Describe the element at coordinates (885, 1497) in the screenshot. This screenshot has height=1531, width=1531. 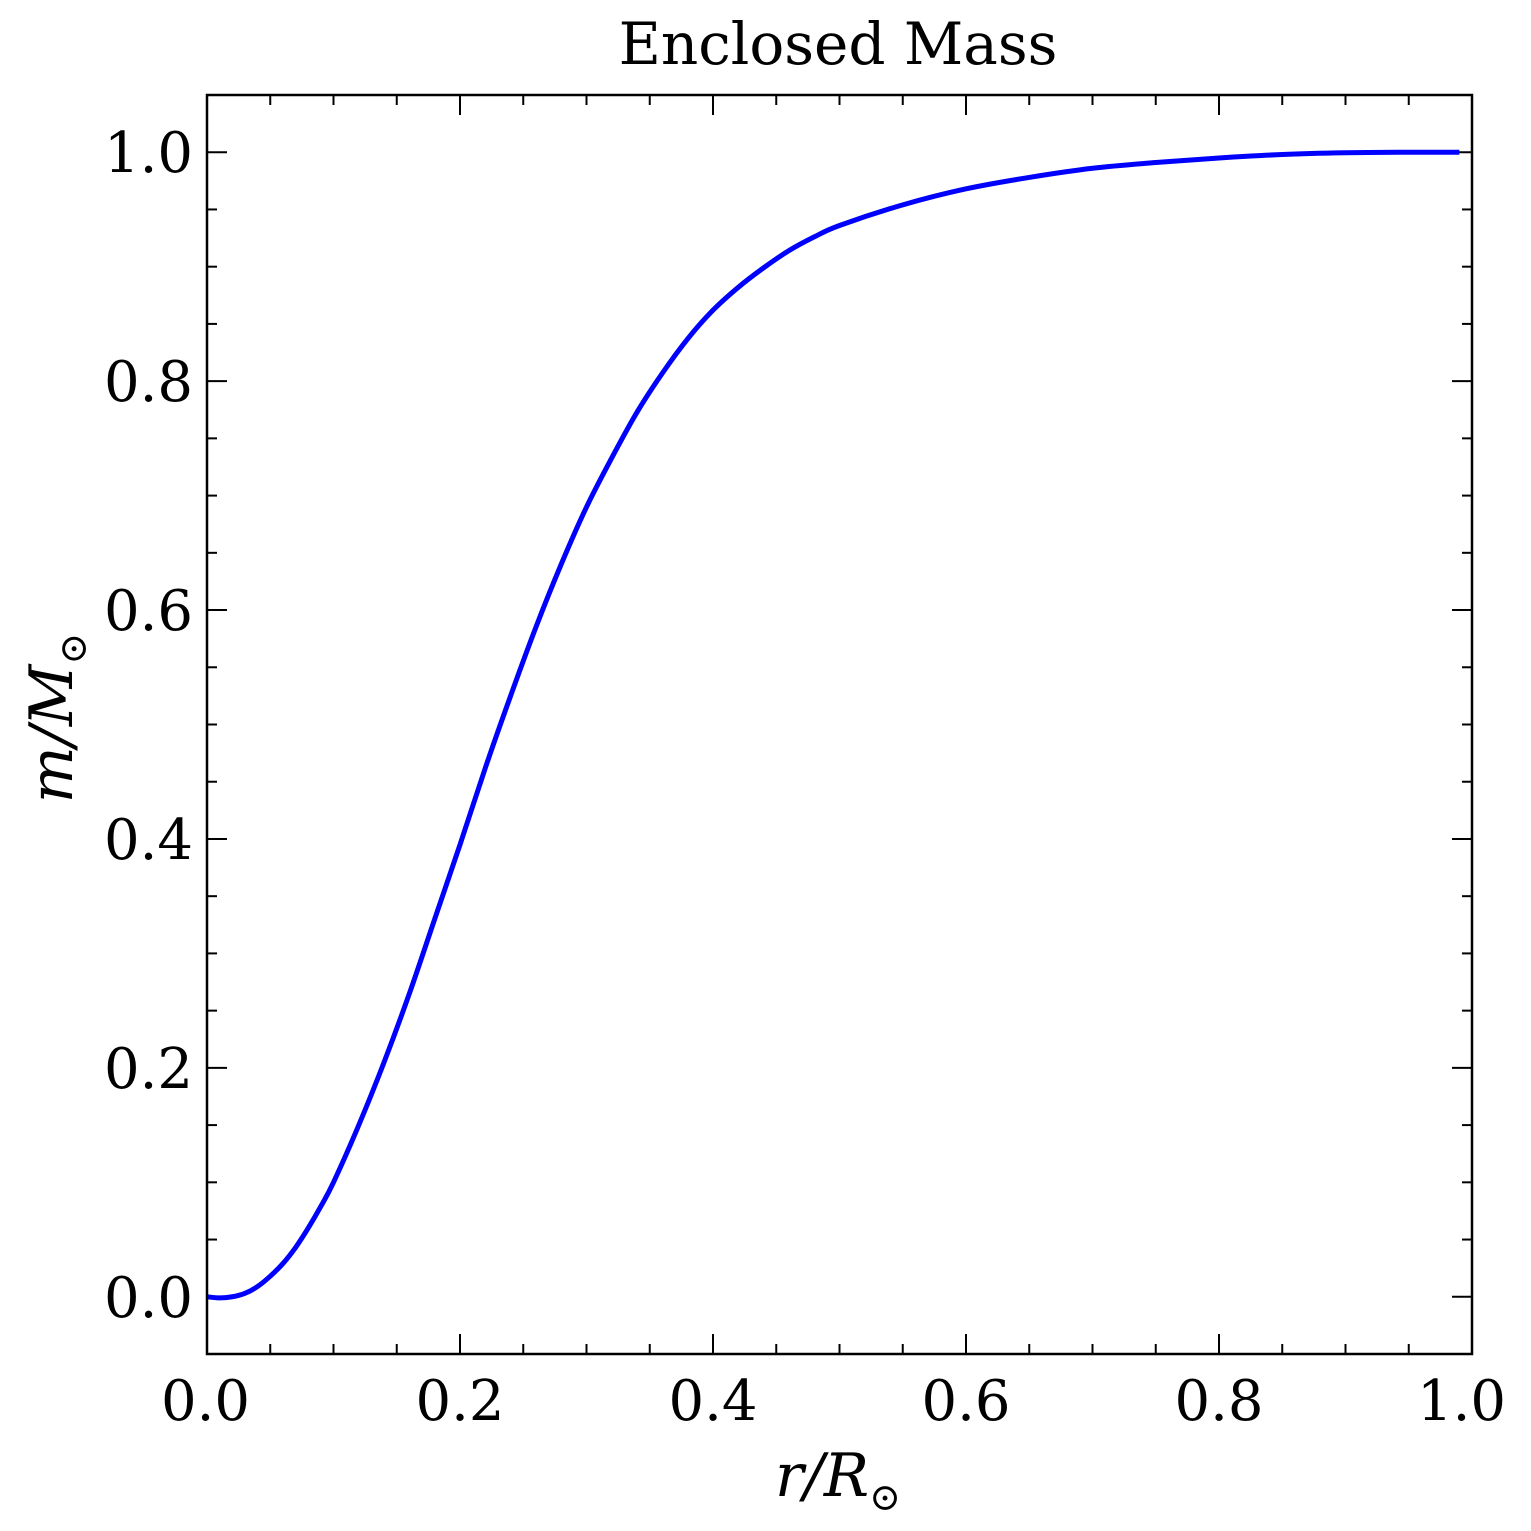
I see `x-axis-label-subscript: ⊙` at that location.